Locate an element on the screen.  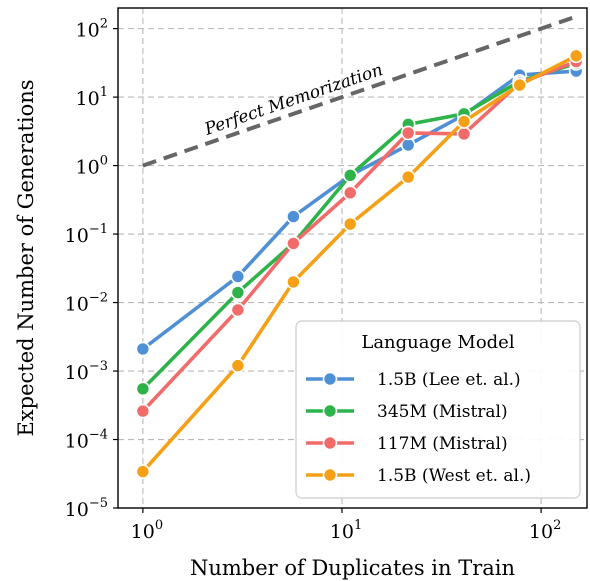
x-axis-ticks: 10⁰ 10¹ 10² is located at coordinates (346, 525).